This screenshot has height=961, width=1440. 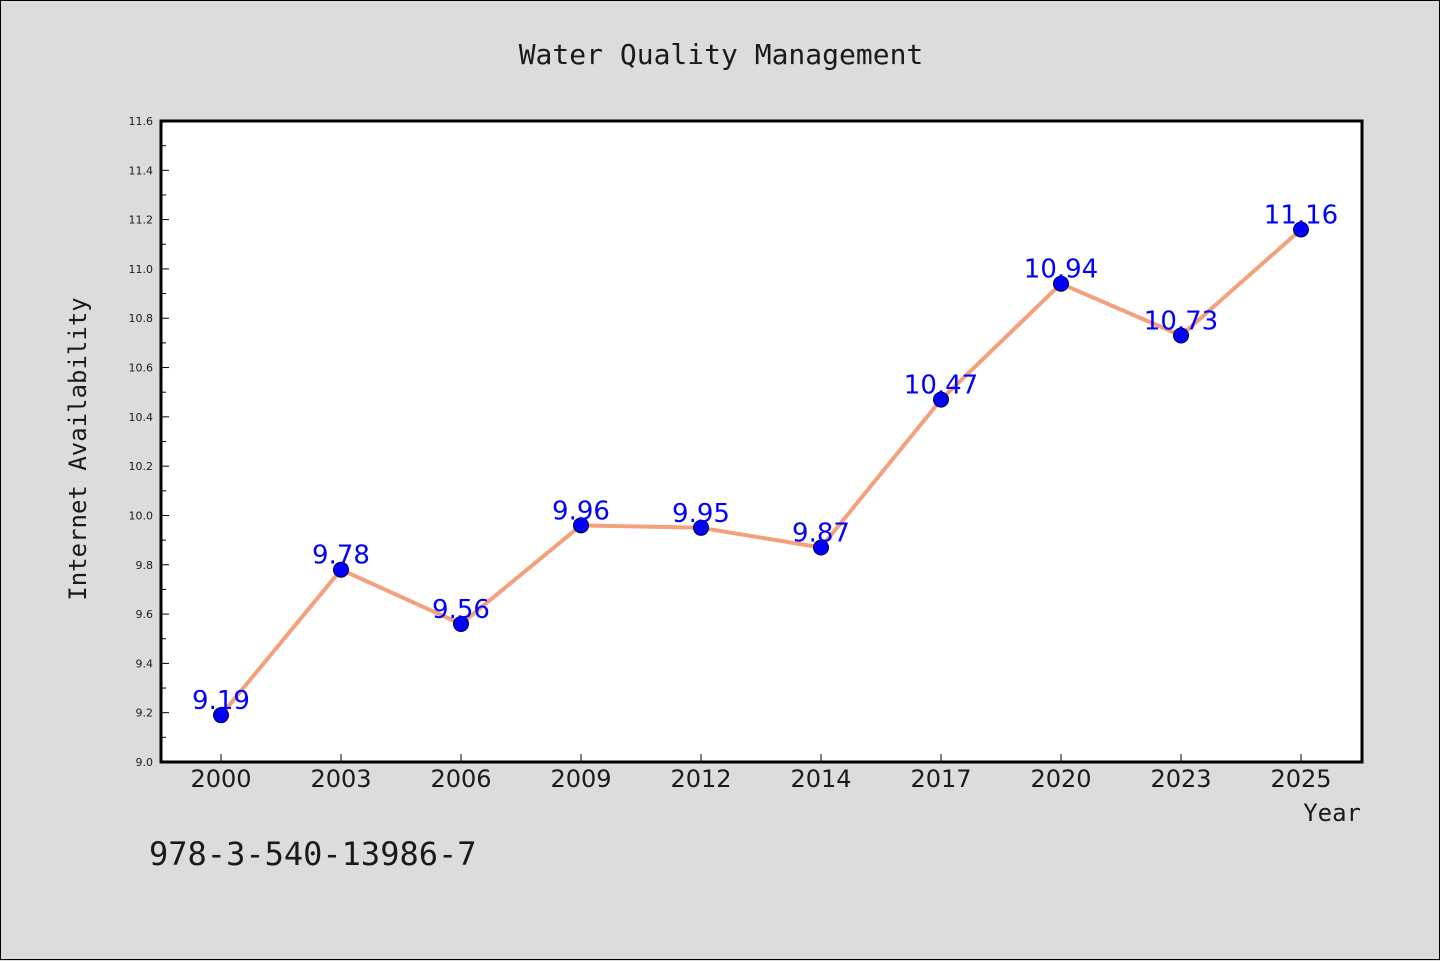 What do you see at coordinates (141, 269) in the screenshot?
I see `y-tick-label: 11.0` at bounding box center [141, 269].